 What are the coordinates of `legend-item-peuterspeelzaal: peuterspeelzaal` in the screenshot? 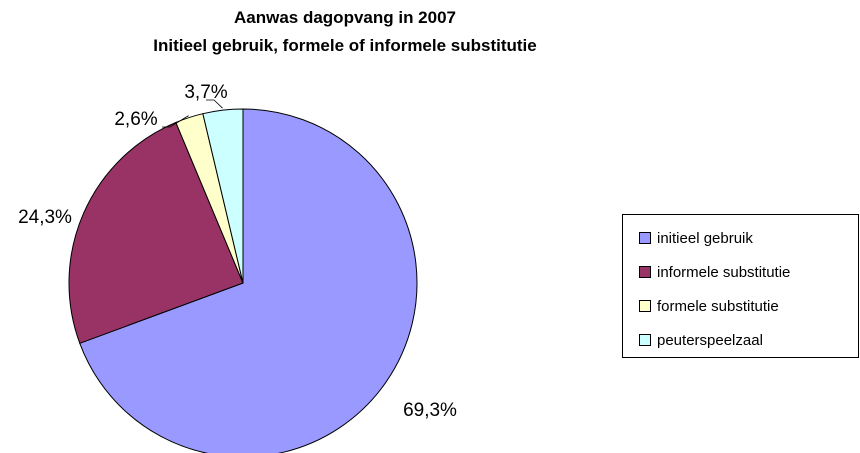 It's located at (701, 340).